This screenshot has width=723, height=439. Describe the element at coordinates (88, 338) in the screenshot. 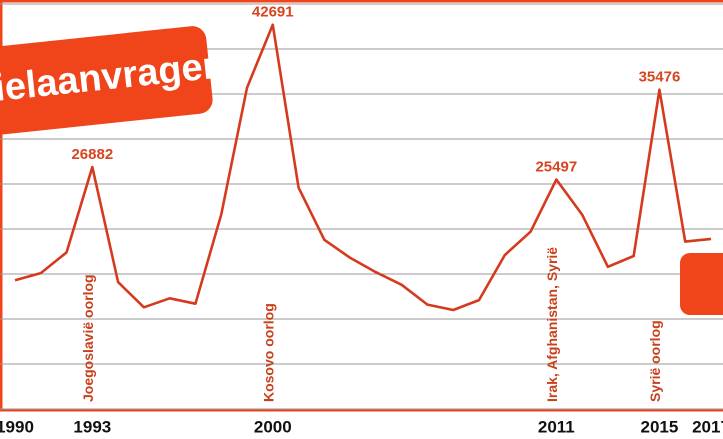

I see `annotation: Joegoslavië oorlog` at that location.